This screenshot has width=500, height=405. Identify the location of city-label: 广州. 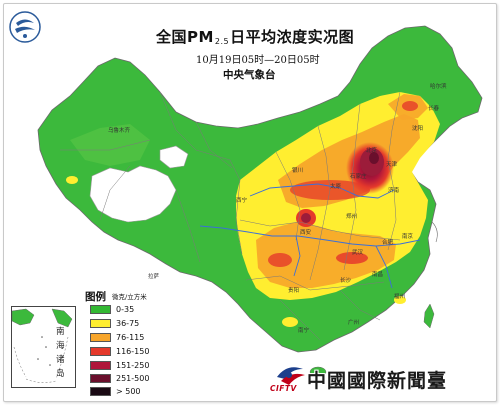
(354, 323).